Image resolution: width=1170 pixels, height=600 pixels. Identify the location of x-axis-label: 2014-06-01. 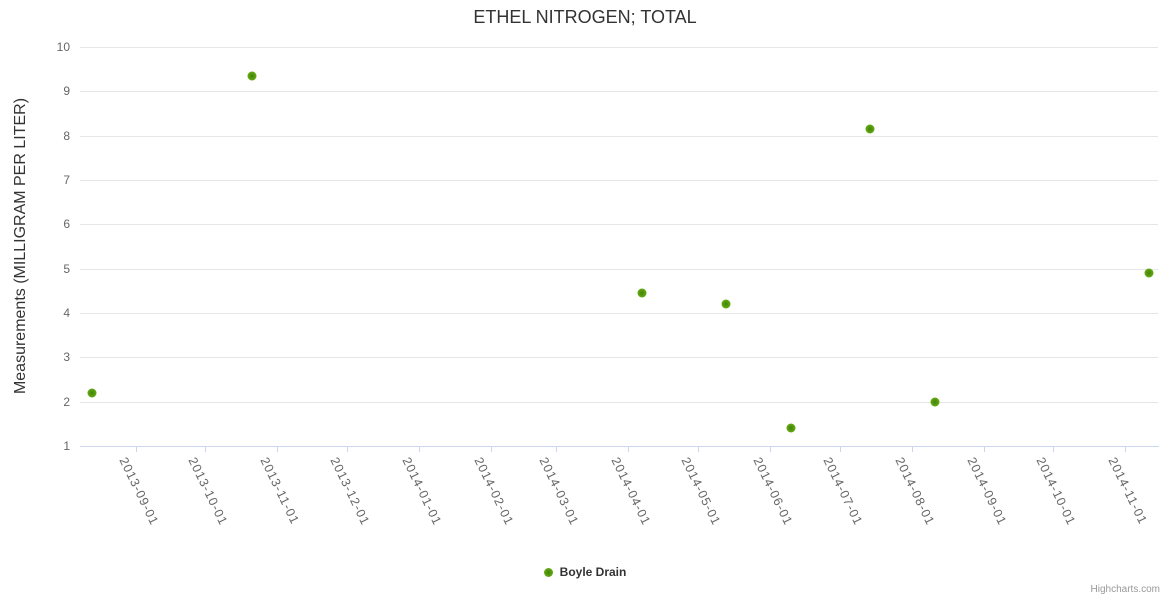
(773, 491).